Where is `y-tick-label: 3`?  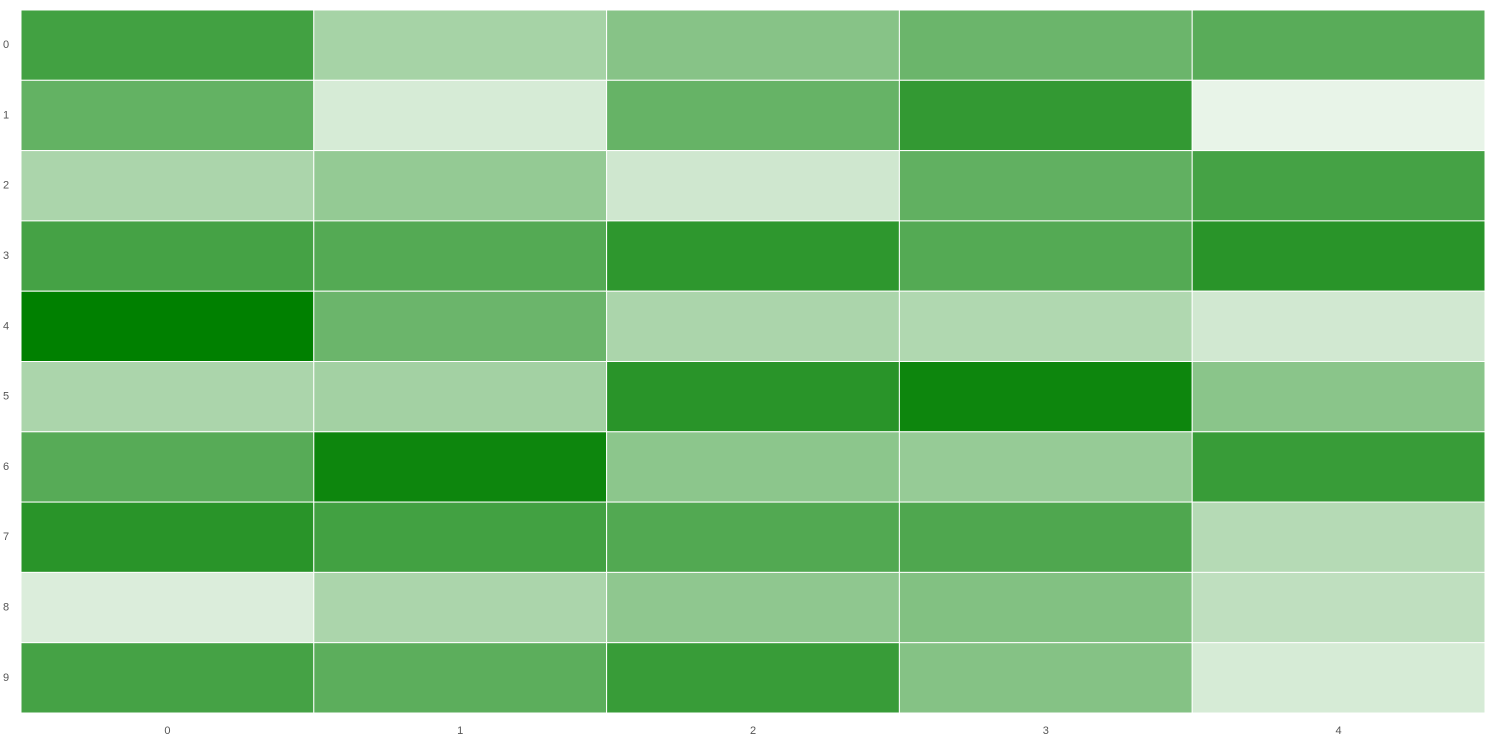
y-tick-label: 3 is located at coordinates (6, 256).